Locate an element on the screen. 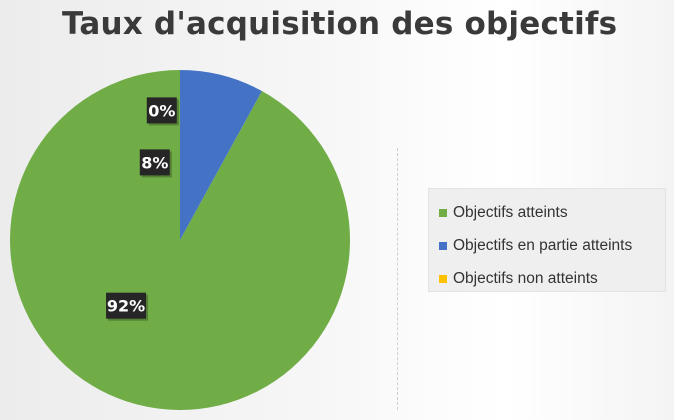 The width and height of the screenshot is (674, 420). data-label-0: 92% is located at coordinates (127, 306).